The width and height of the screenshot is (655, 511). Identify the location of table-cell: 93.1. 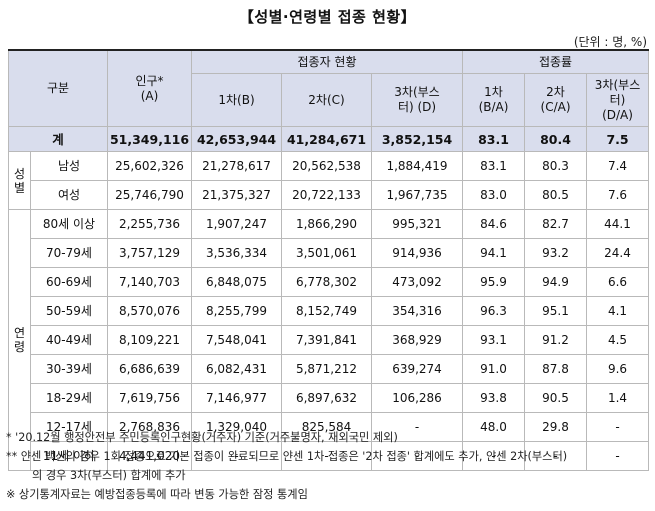
(494, 340).